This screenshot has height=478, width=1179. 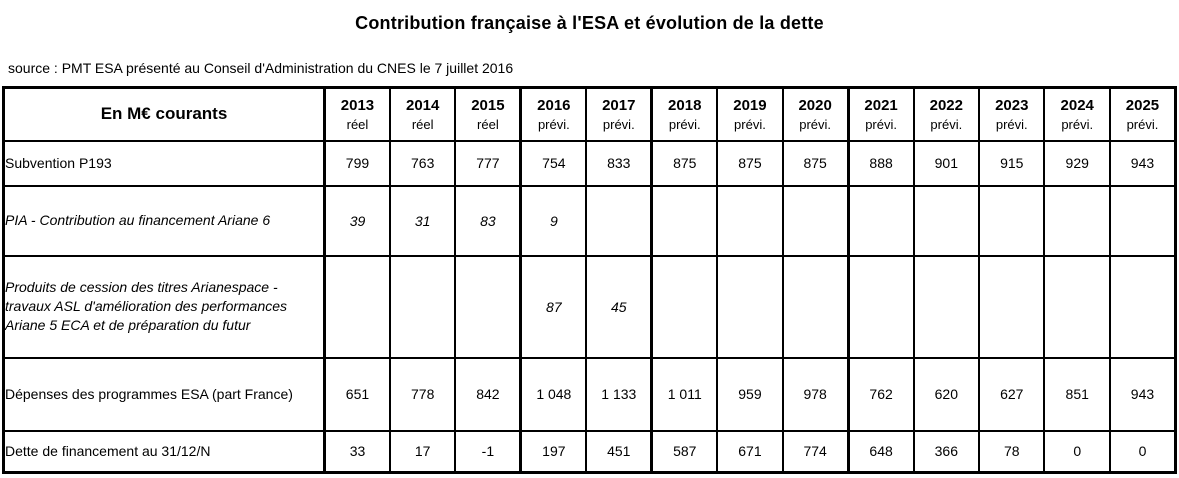 What do you see at coordinates (685, 105) in the screenshot?
I see `year-label: 2018` at bounding box center [685, 105].